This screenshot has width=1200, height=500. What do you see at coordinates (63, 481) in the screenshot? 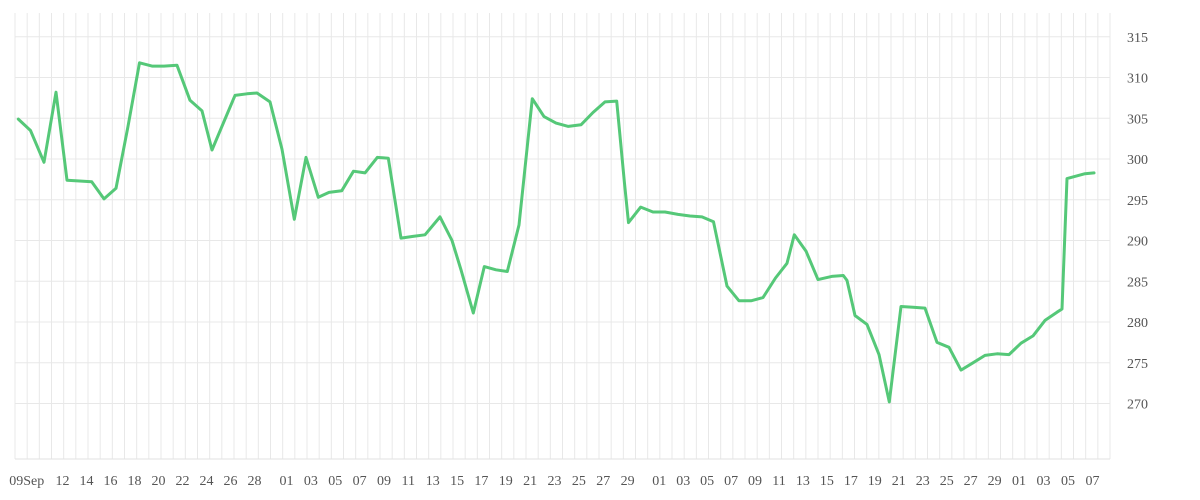
I see `x-tick-label: 12` at bounding box center [63, 481].